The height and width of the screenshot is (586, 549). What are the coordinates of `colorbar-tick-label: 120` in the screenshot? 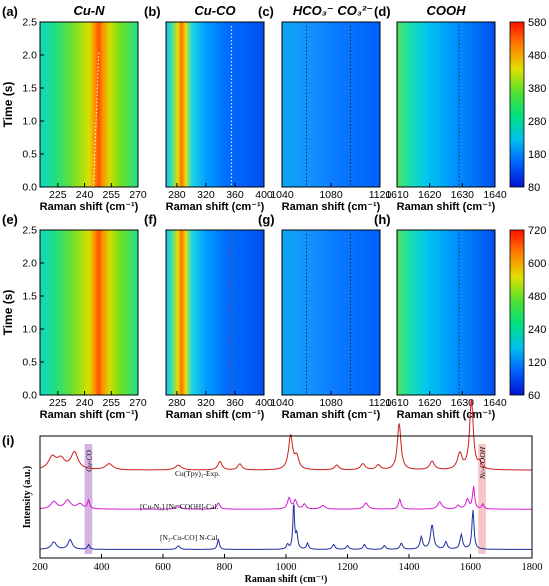 It's located at (537, 363).